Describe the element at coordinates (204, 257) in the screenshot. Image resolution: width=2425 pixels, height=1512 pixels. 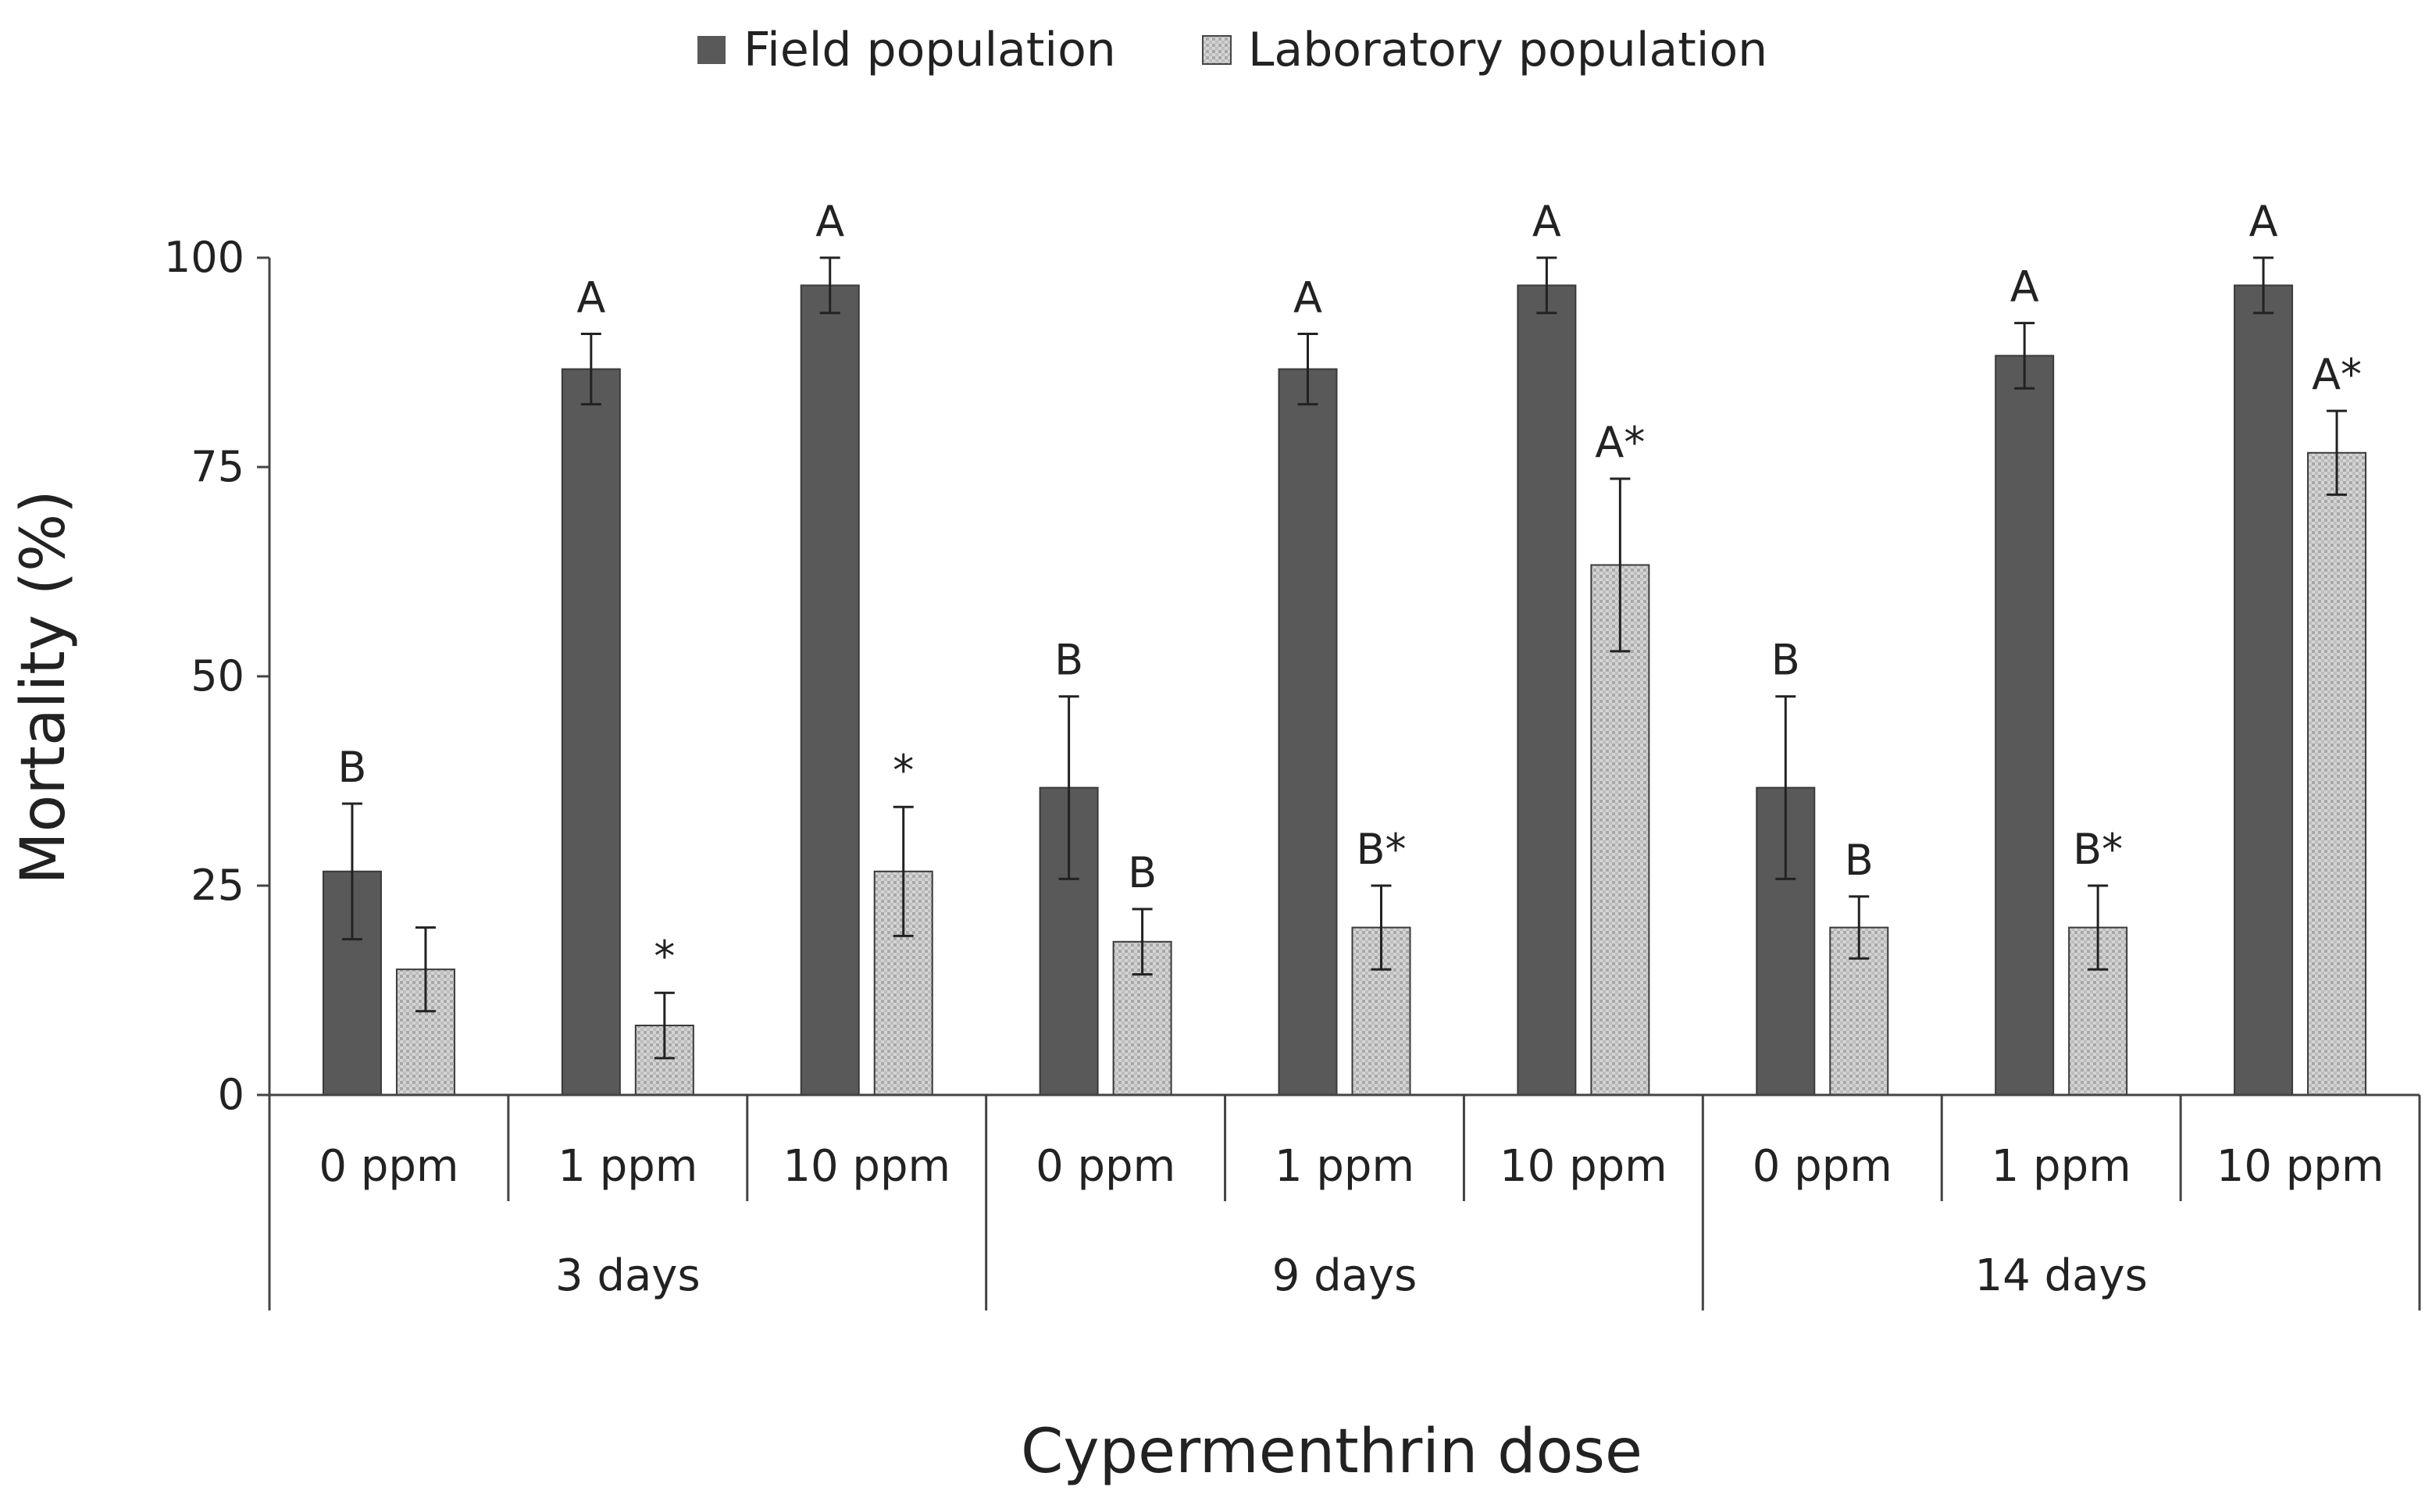
I see `y-tick-label-100: 100` at that location.